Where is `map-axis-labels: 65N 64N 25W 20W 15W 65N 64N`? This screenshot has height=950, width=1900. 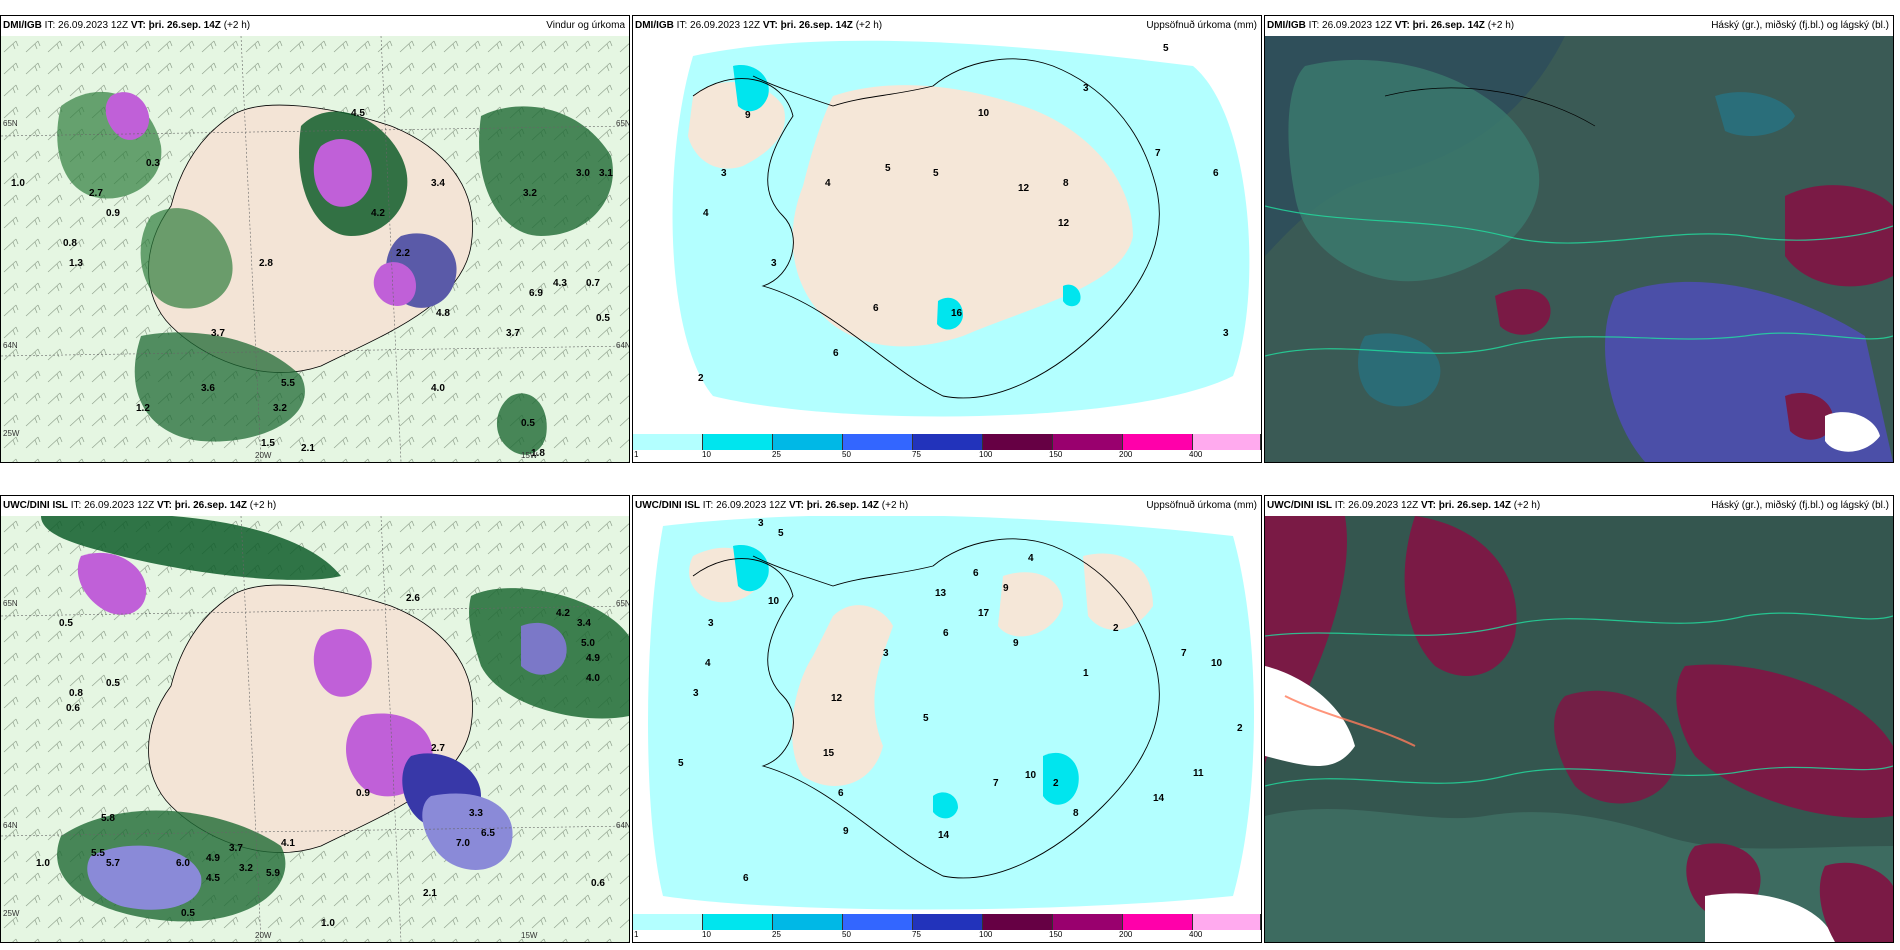
map-axis-labels: 65N 64N 25W 20W 15W 65N 64N is located at coordinates (316, 769).